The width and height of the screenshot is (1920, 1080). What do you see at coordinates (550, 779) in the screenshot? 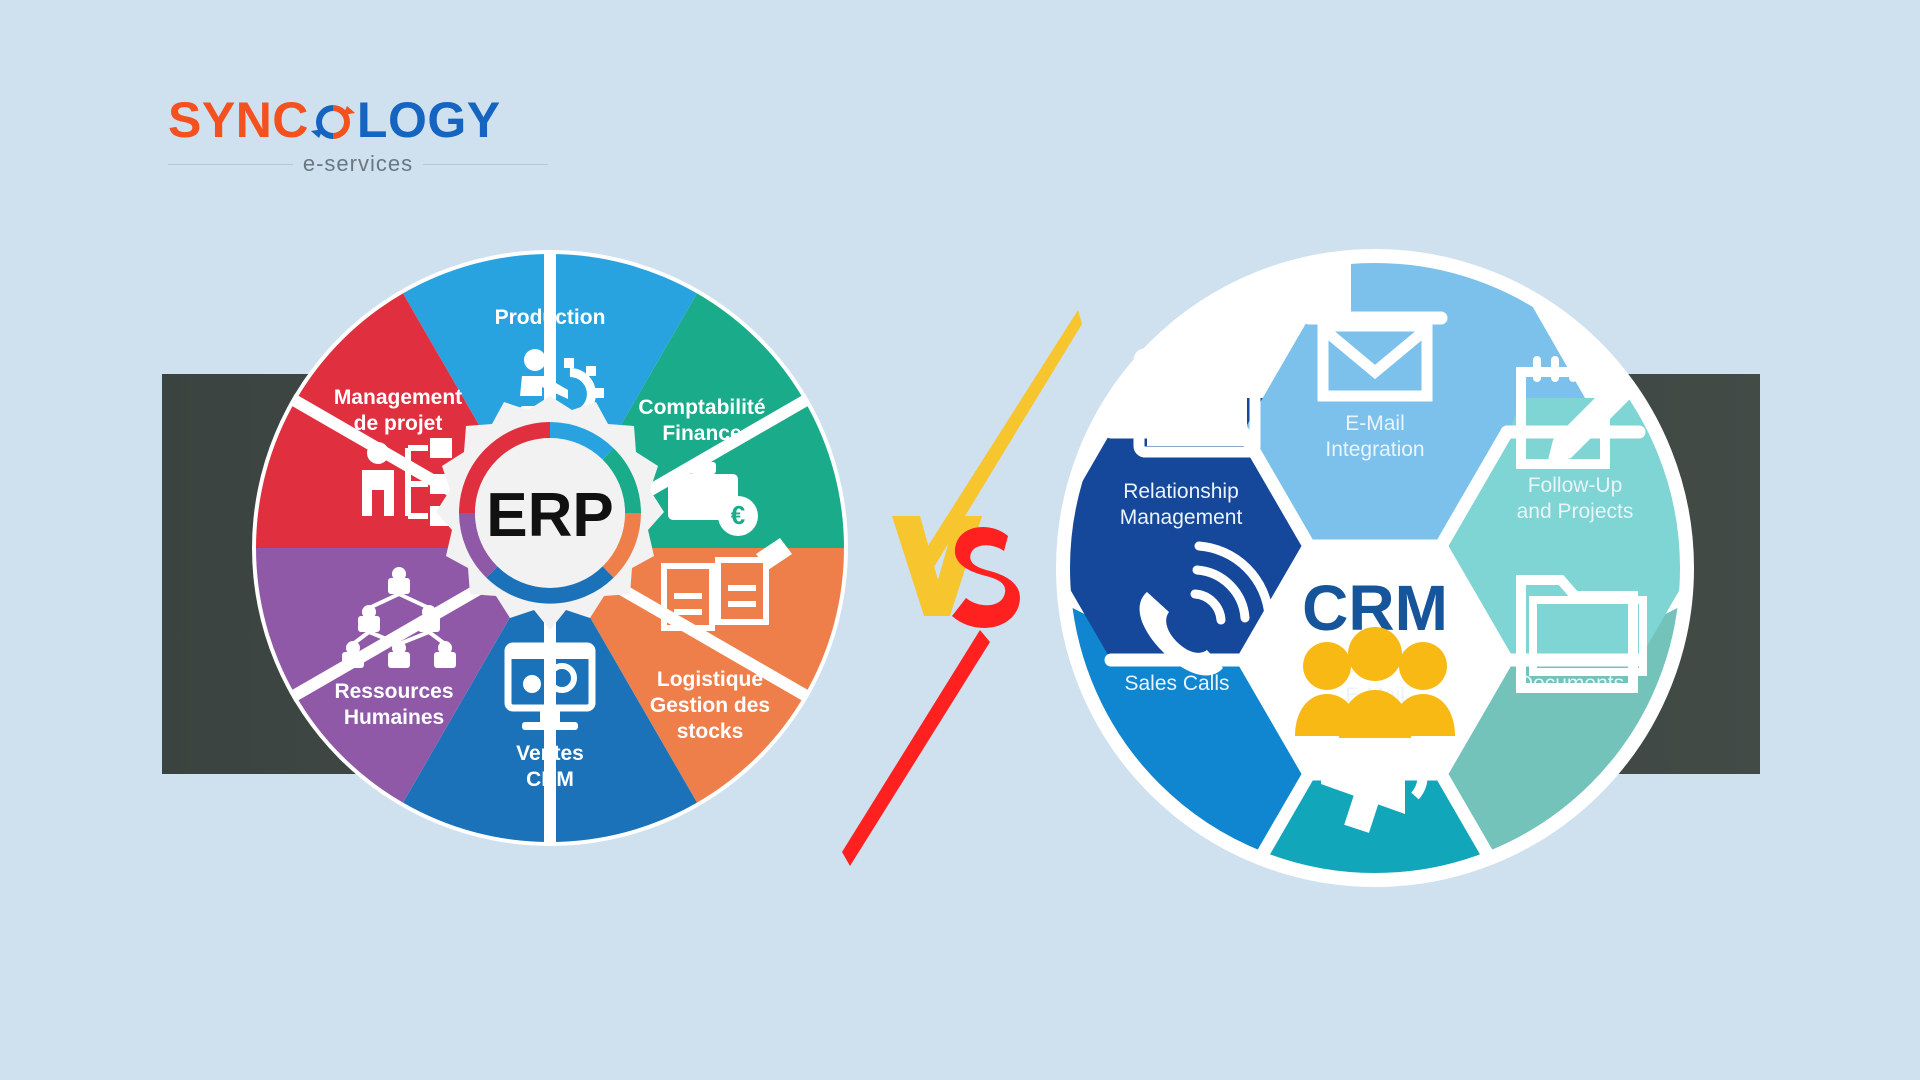
I see `erp-label-ventes-l2: CRM` at bounding box center [550, 779].